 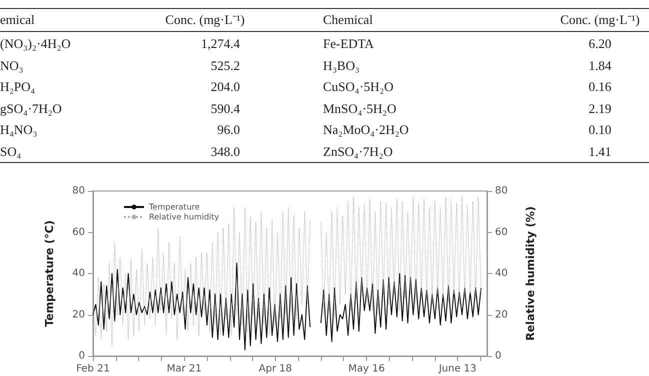 I want to click on text: CuSO₄·5H₂O, so click(x=358, y=87).